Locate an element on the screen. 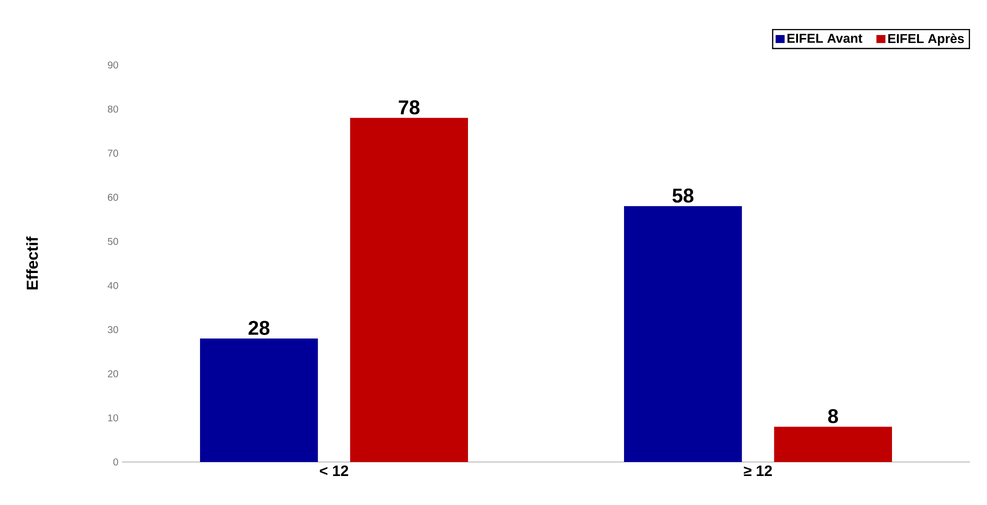 The image size is (987, 505). legend-label: EIFEL Après is located at coordinates (926, 40).